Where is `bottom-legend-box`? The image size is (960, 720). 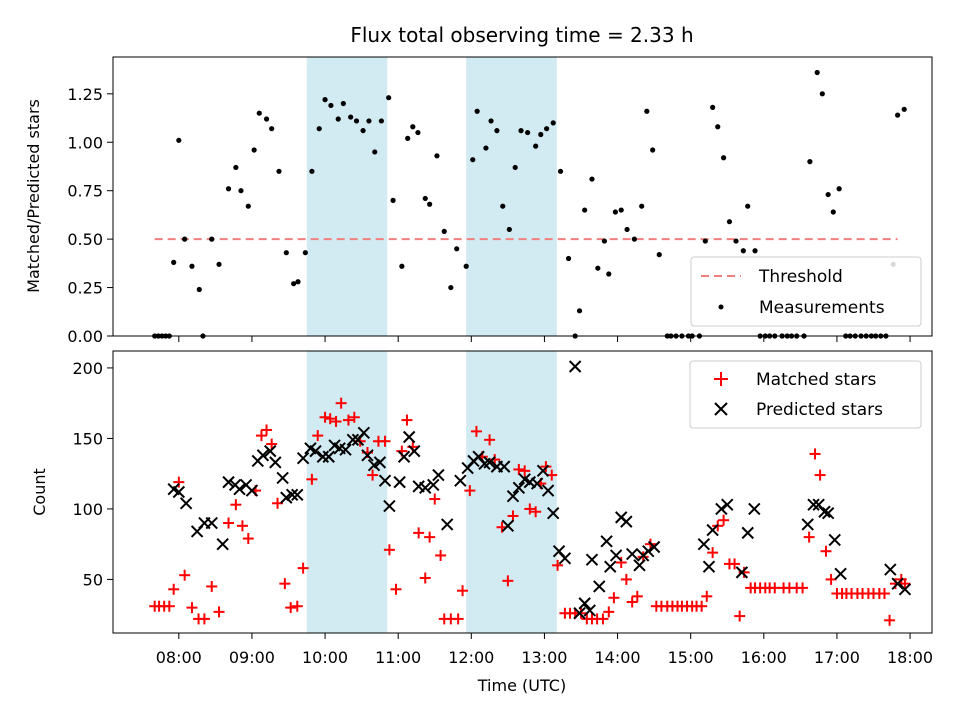
bottom-legend-box is located at coordinates (805, 394).